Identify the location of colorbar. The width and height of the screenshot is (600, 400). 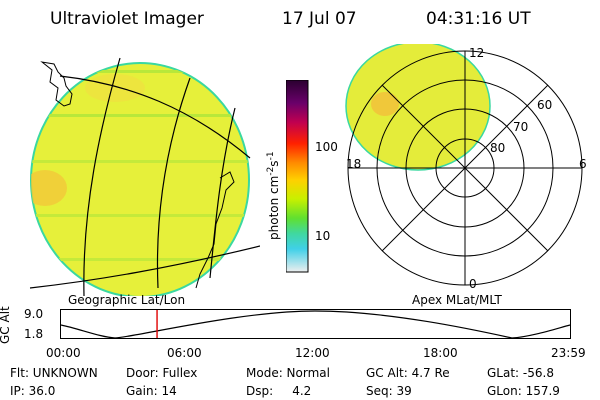
(297, 176).